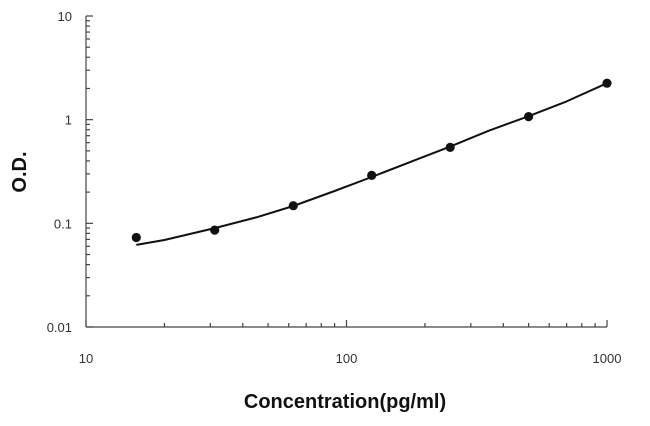 The image size is (650, 426). Describe the element at coordinates (20, 171) in the screenshot. I see `y-axis-title: O.D.` at that location.